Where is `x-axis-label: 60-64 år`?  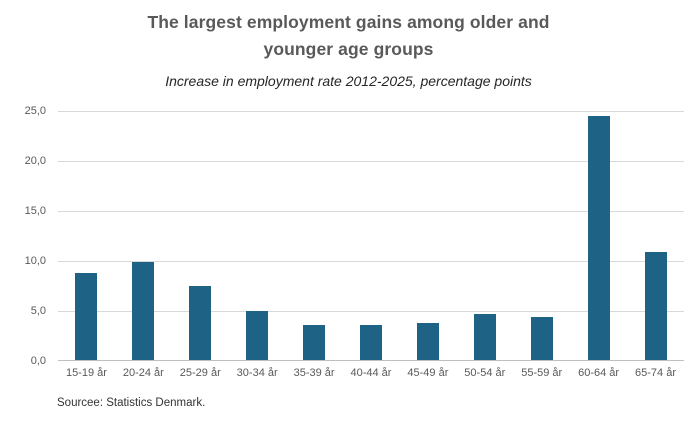
x-axis-label: 60-64 år is located at coordinates (599, 373).